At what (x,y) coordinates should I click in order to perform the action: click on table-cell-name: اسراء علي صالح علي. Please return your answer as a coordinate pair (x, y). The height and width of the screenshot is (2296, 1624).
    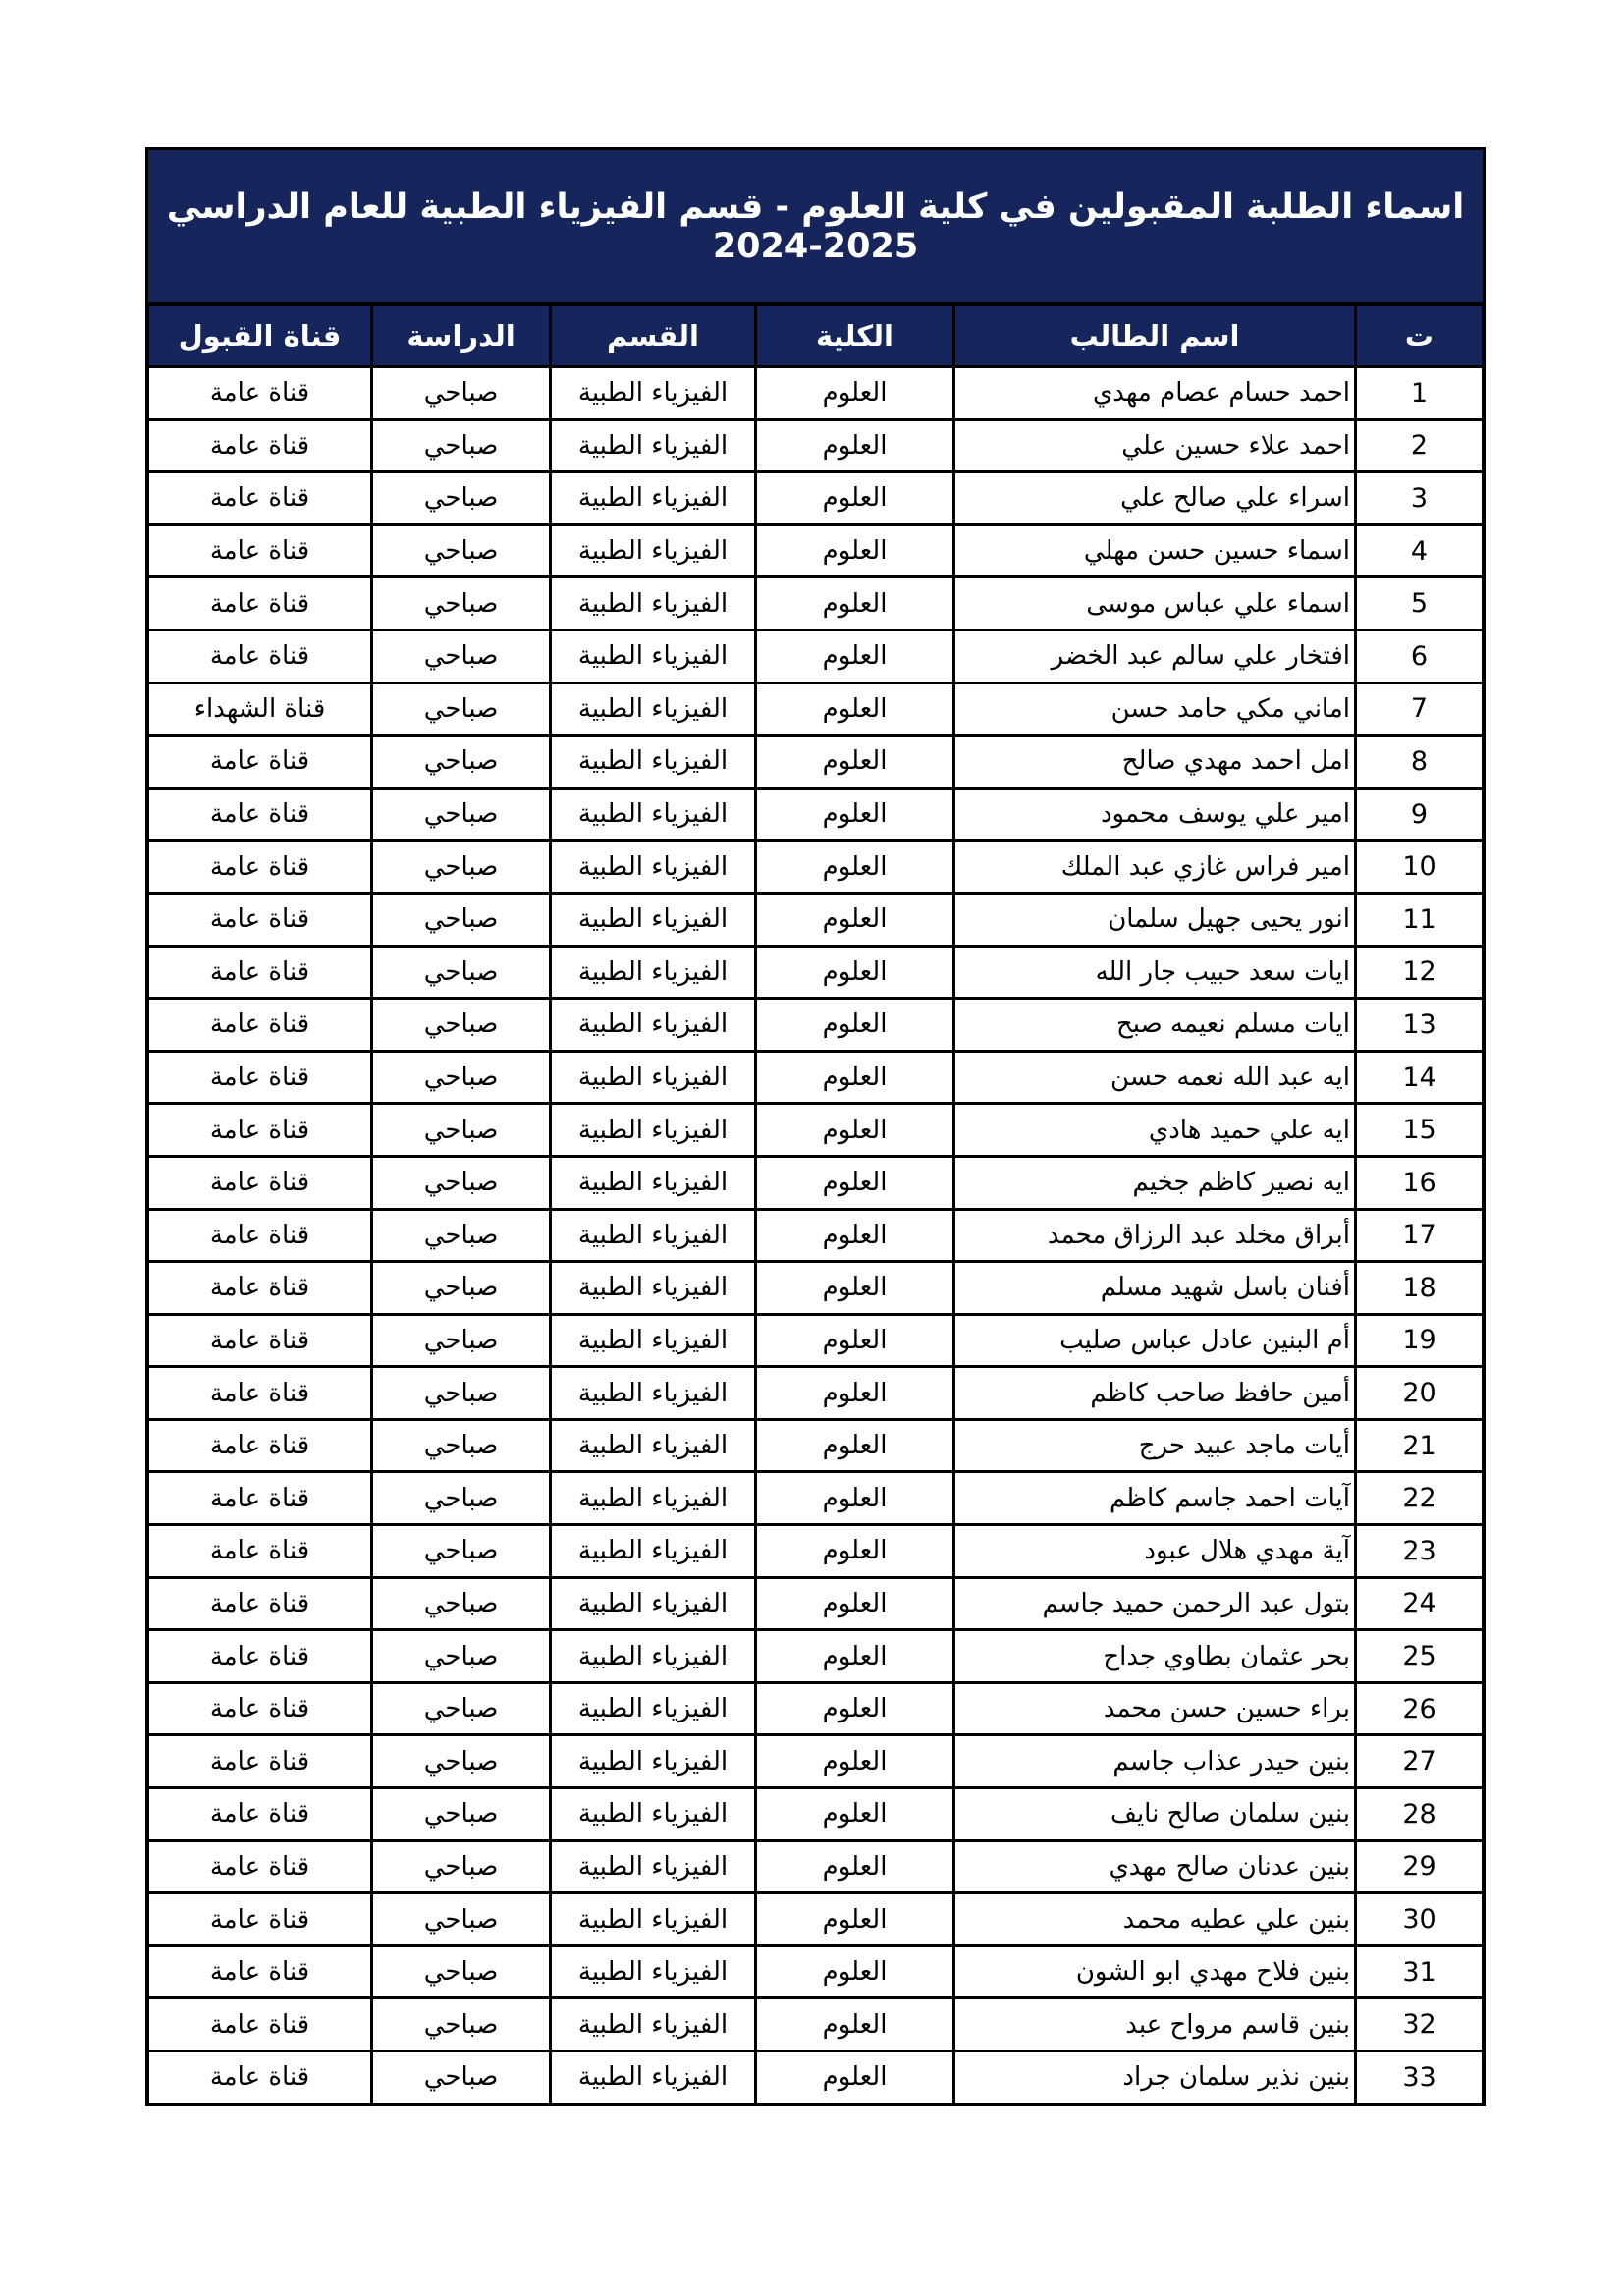
    Looking at the image, I should click on (1154, 498).